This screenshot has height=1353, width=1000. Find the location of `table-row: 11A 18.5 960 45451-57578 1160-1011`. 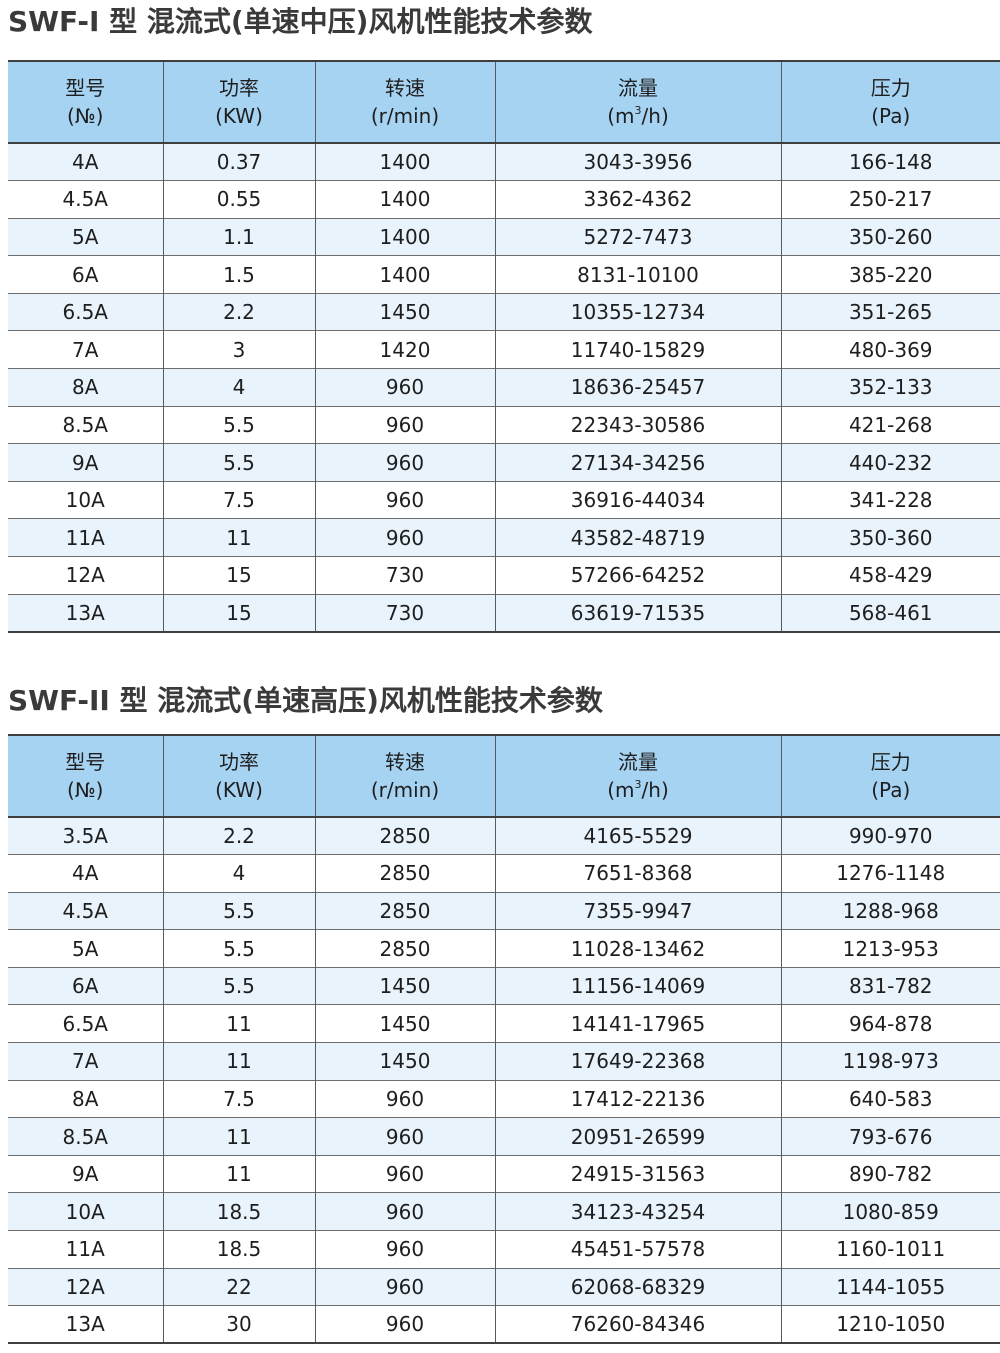

table-row: 11A 18.5 960 45451-57578 1160-1011 is located at coordinates (504, 1249).